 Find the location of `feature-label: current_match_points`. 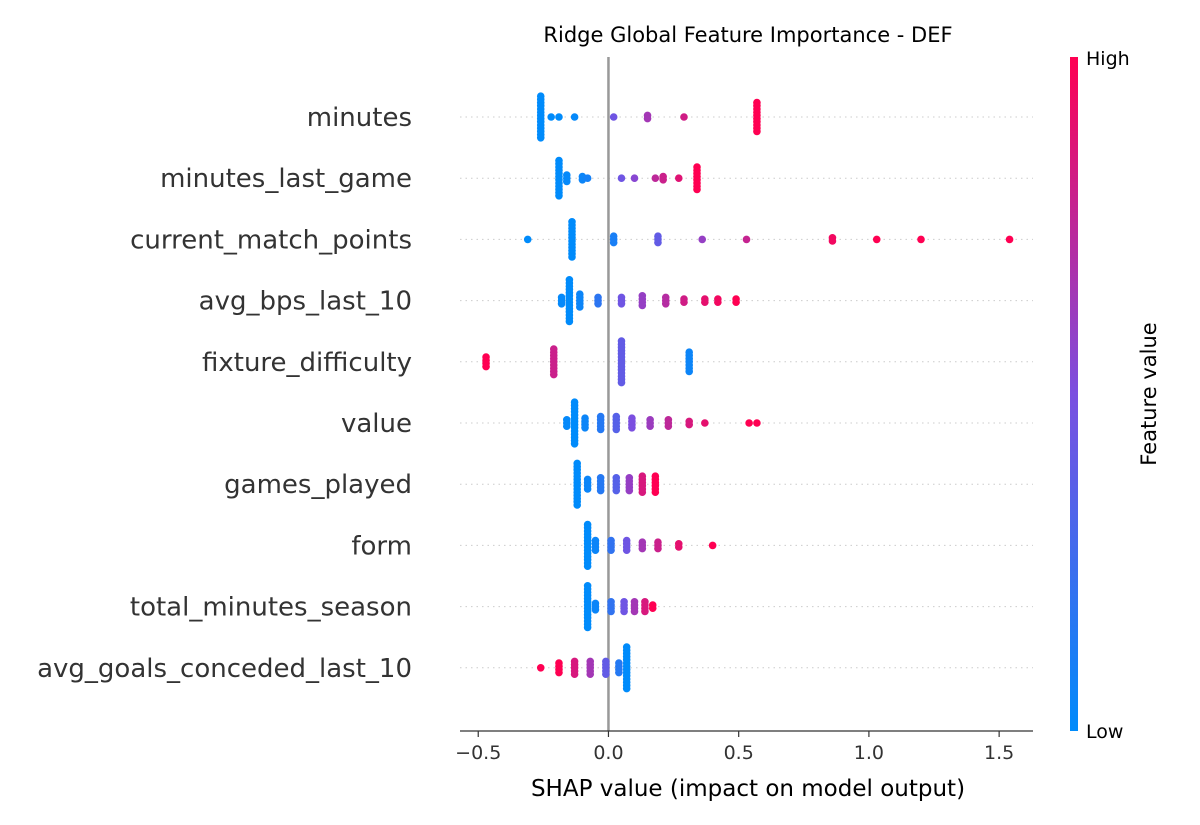

feature-label: current_match_points is located at coordinates (271, 240).